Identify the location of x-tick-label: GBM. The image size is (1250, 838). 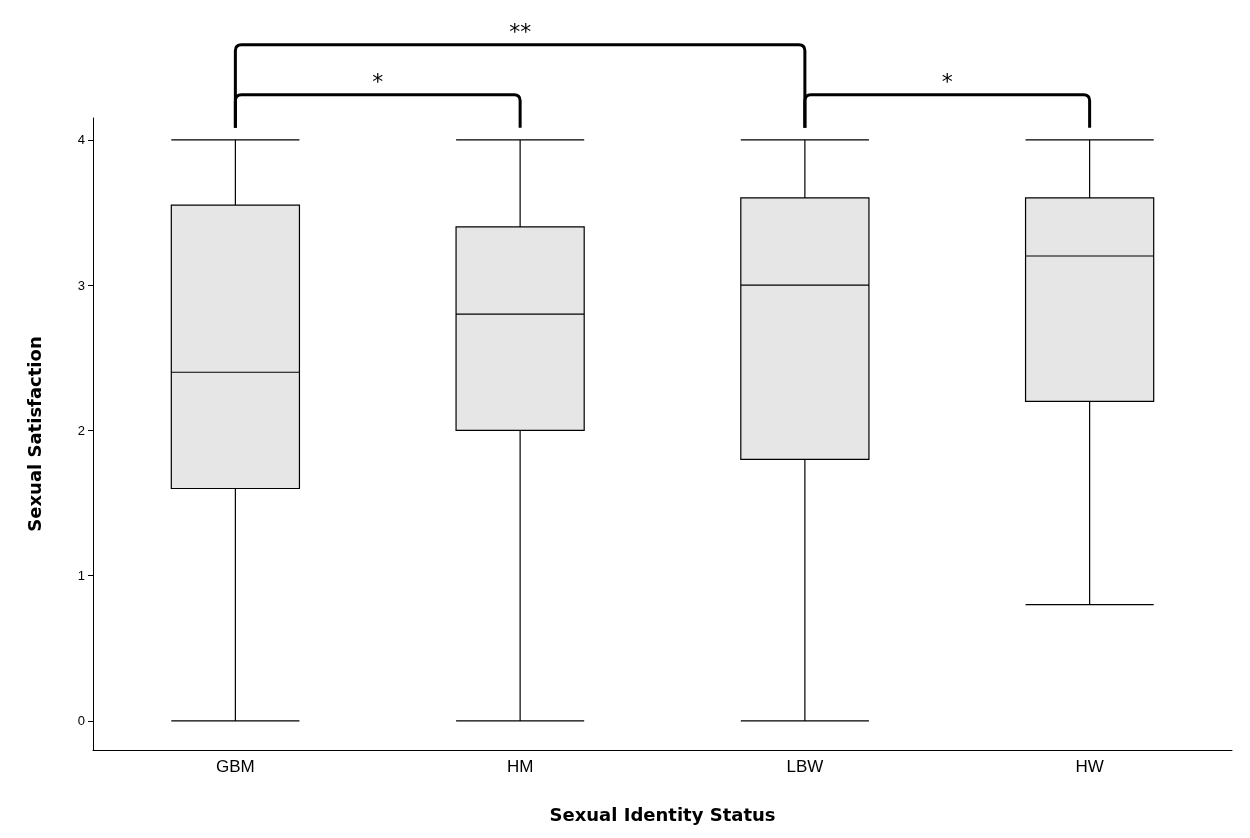
(235, 766).